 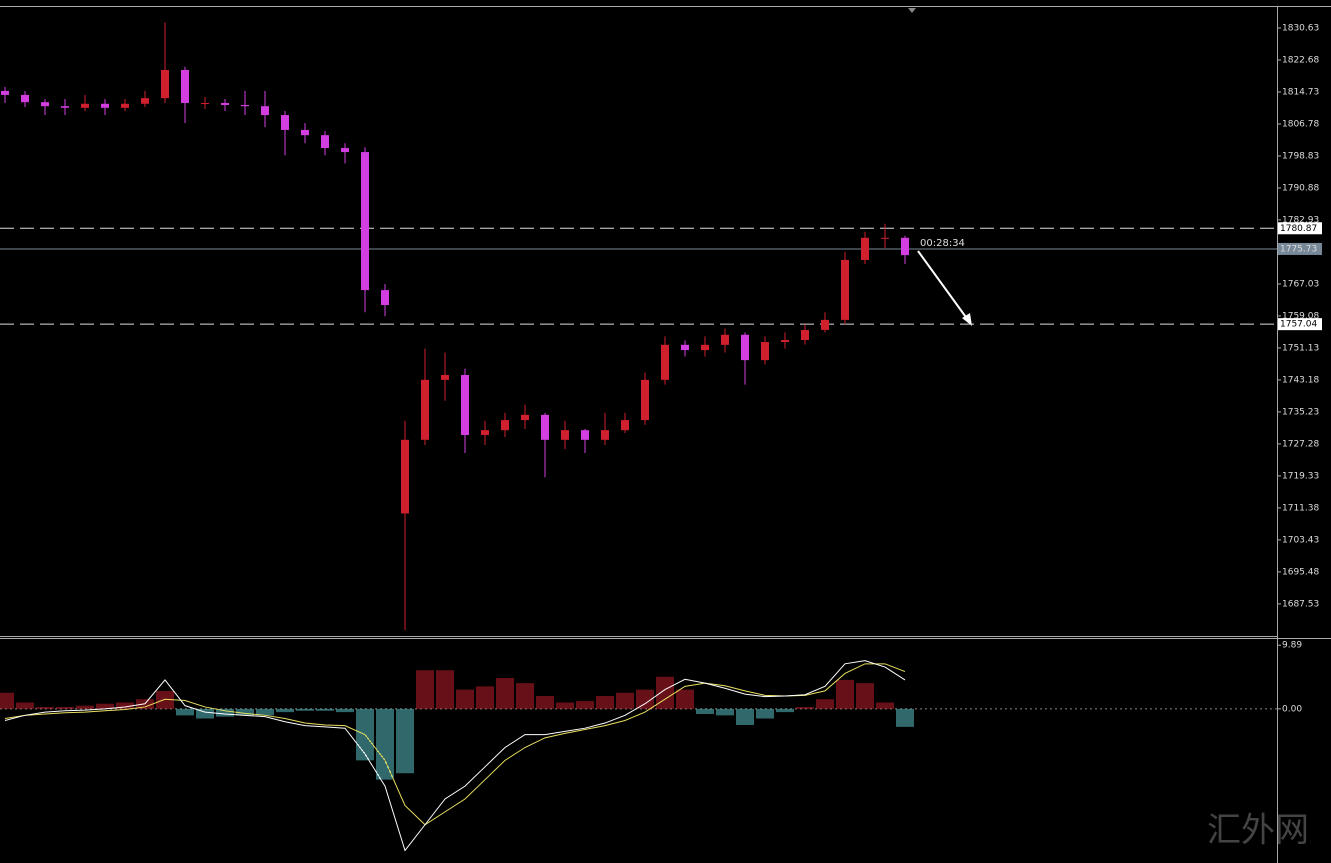 What do you see at coordinates (1300, 156) in the screenshot?
I see `y-tick-label: 1798.83` at bounding box center [1300, 156].